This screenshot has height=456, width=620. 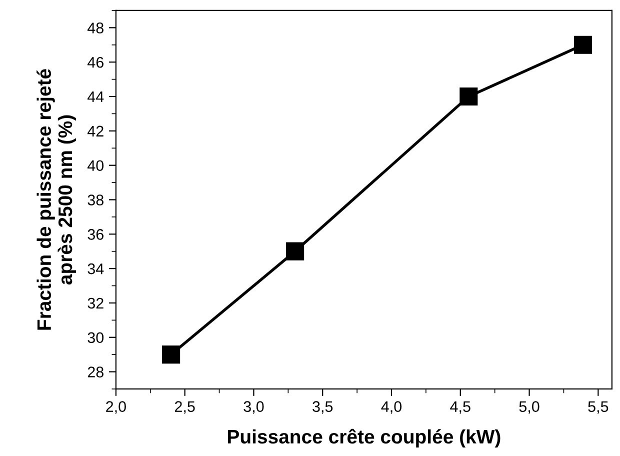 I want to click on y-tick-label: 38, so click(x=96, y=200).